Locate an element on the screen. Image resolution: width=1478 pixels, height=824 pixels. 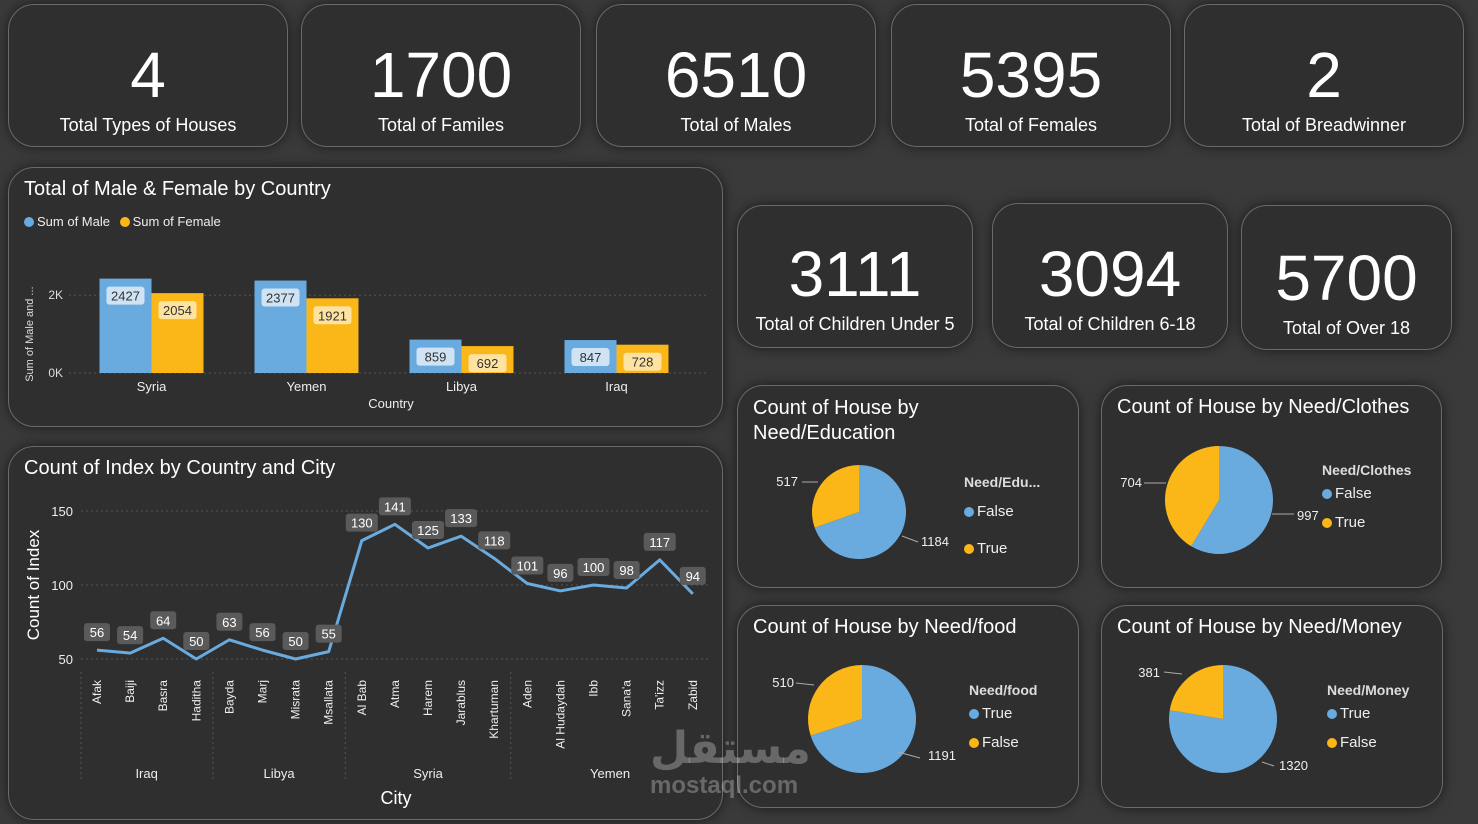
x-tick-label: Baiji is located at coordinates (130, 691).